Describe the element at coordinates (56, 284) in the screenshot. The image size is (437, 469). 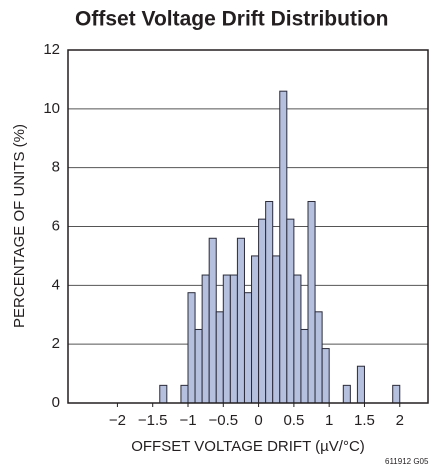
I see `y-tick-label: 4` at that location.